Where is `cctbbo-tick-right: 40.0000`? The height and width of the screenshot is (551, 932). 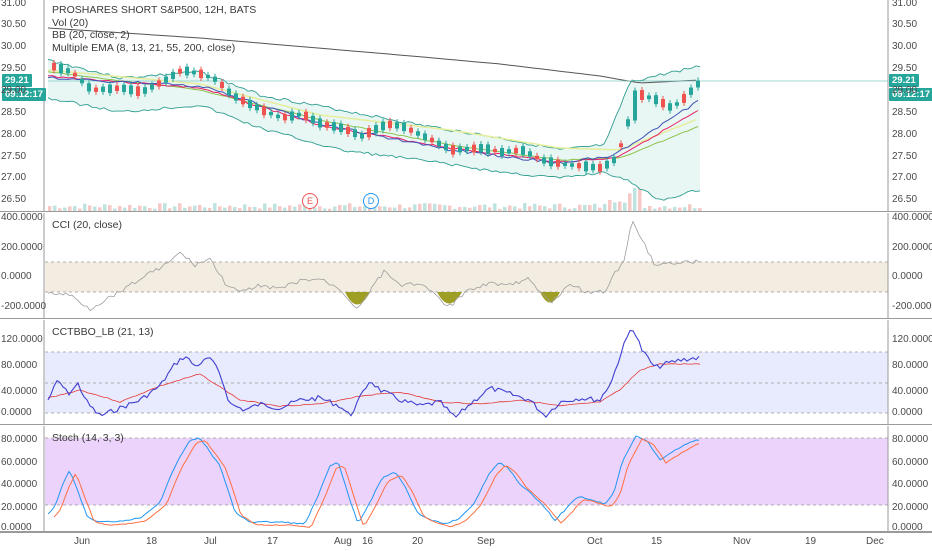
cctbbo-tick-right: 40.0000 is located at coordinates (910, 391).